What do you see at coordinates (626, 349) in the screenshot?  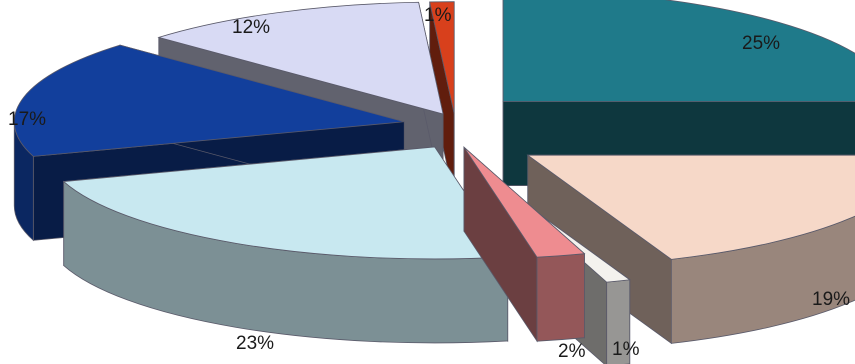 I see `slice-label-1-right: 1%` at bounding box center [626, 349].